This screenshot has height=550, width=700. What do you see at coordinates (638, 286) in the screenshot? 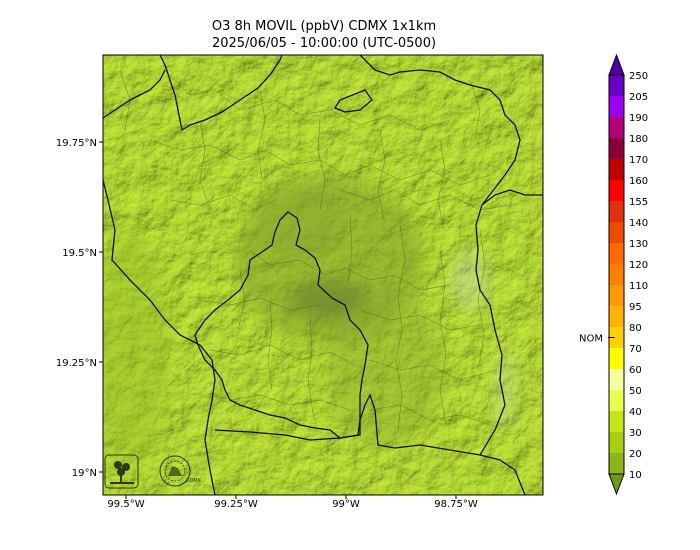
I see `colorbar-tick-label: 110` at bounding box center [638, 286].